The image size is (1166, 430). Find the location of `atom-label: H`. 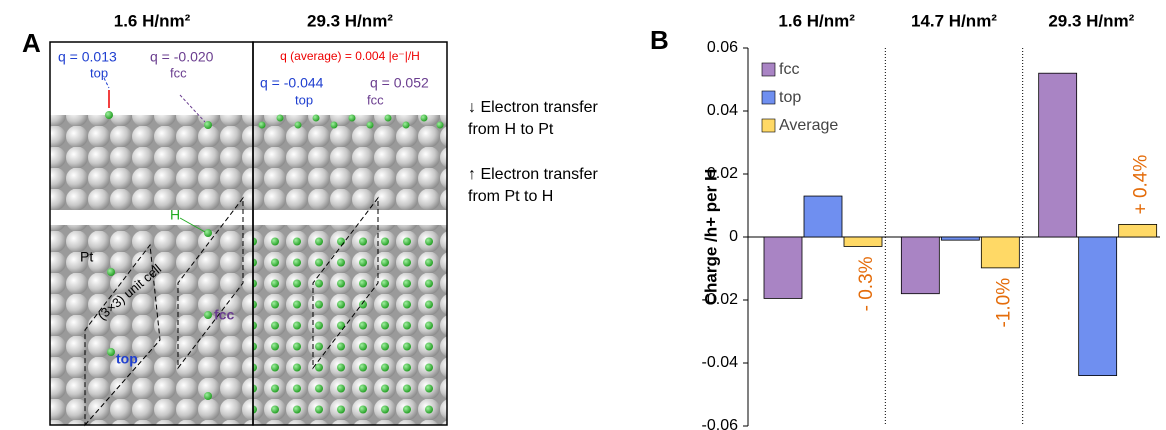

atom-label: H is located at coordinates (175, 215).